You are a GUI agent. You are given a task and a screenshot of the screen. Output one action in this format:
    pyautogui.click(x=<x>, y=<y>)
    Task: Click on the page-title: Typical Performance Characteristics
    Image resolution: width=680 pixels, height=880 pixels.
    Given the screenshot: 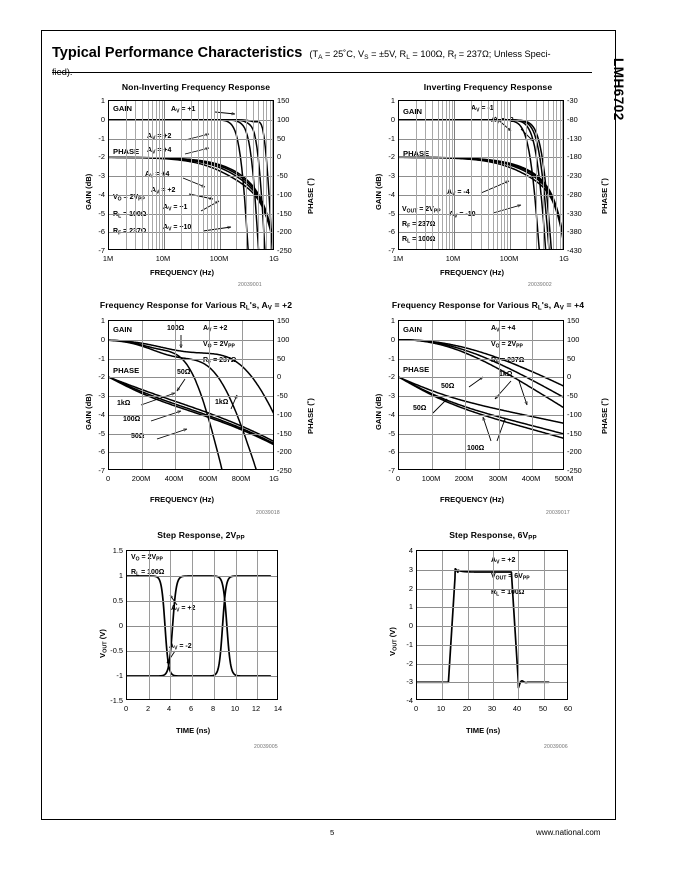 What is the action you would take?
    pyautogui.click(x=177, y=53)
    